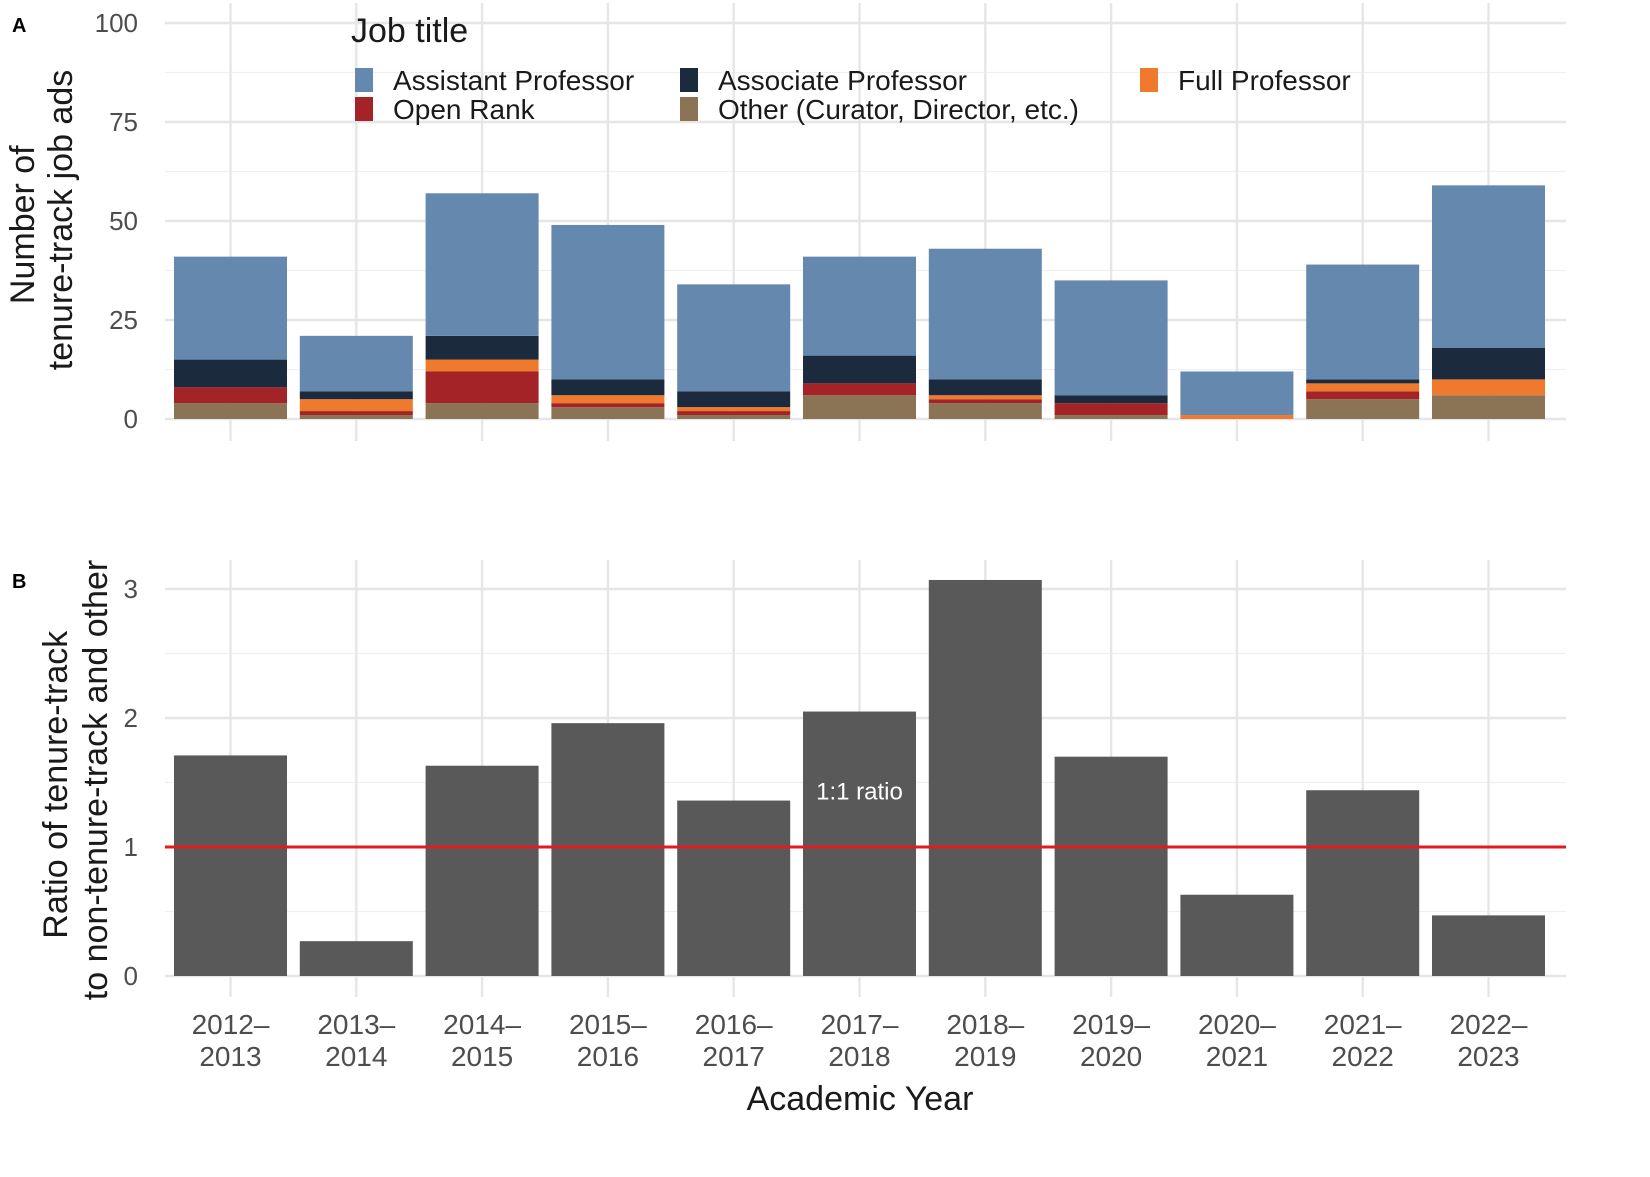 This screenshot has height=1177, width=1650. I want to click on panel-b-y-axis-title-line2: to non-tenure-track and other, so click(96, 780).